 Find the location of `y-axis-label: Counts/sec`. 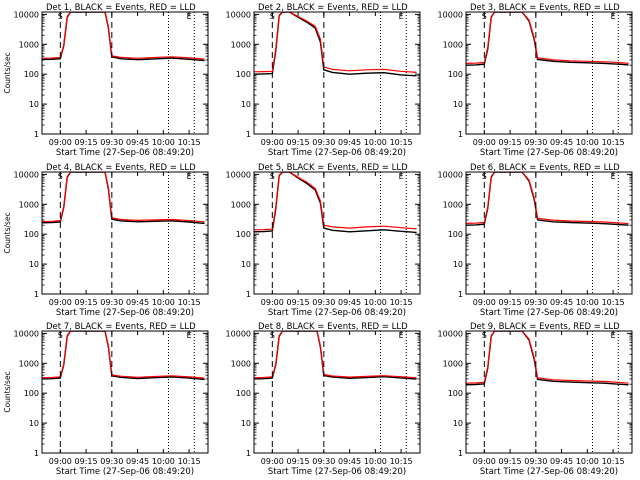

y-axis-label: Counts/sec is located at coordinates (7, 391).